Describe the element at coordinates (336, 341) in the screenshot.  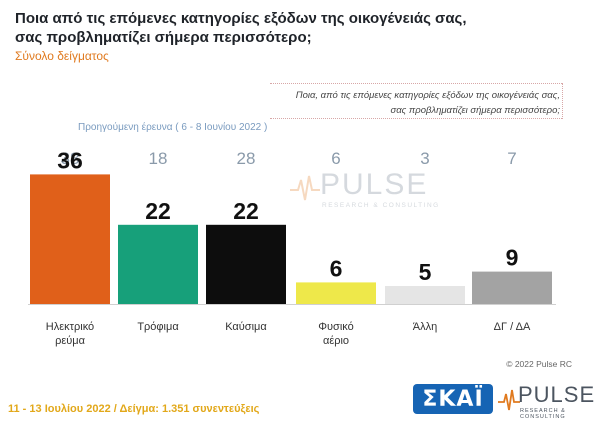
I see `category-label: αέριο` at that location.